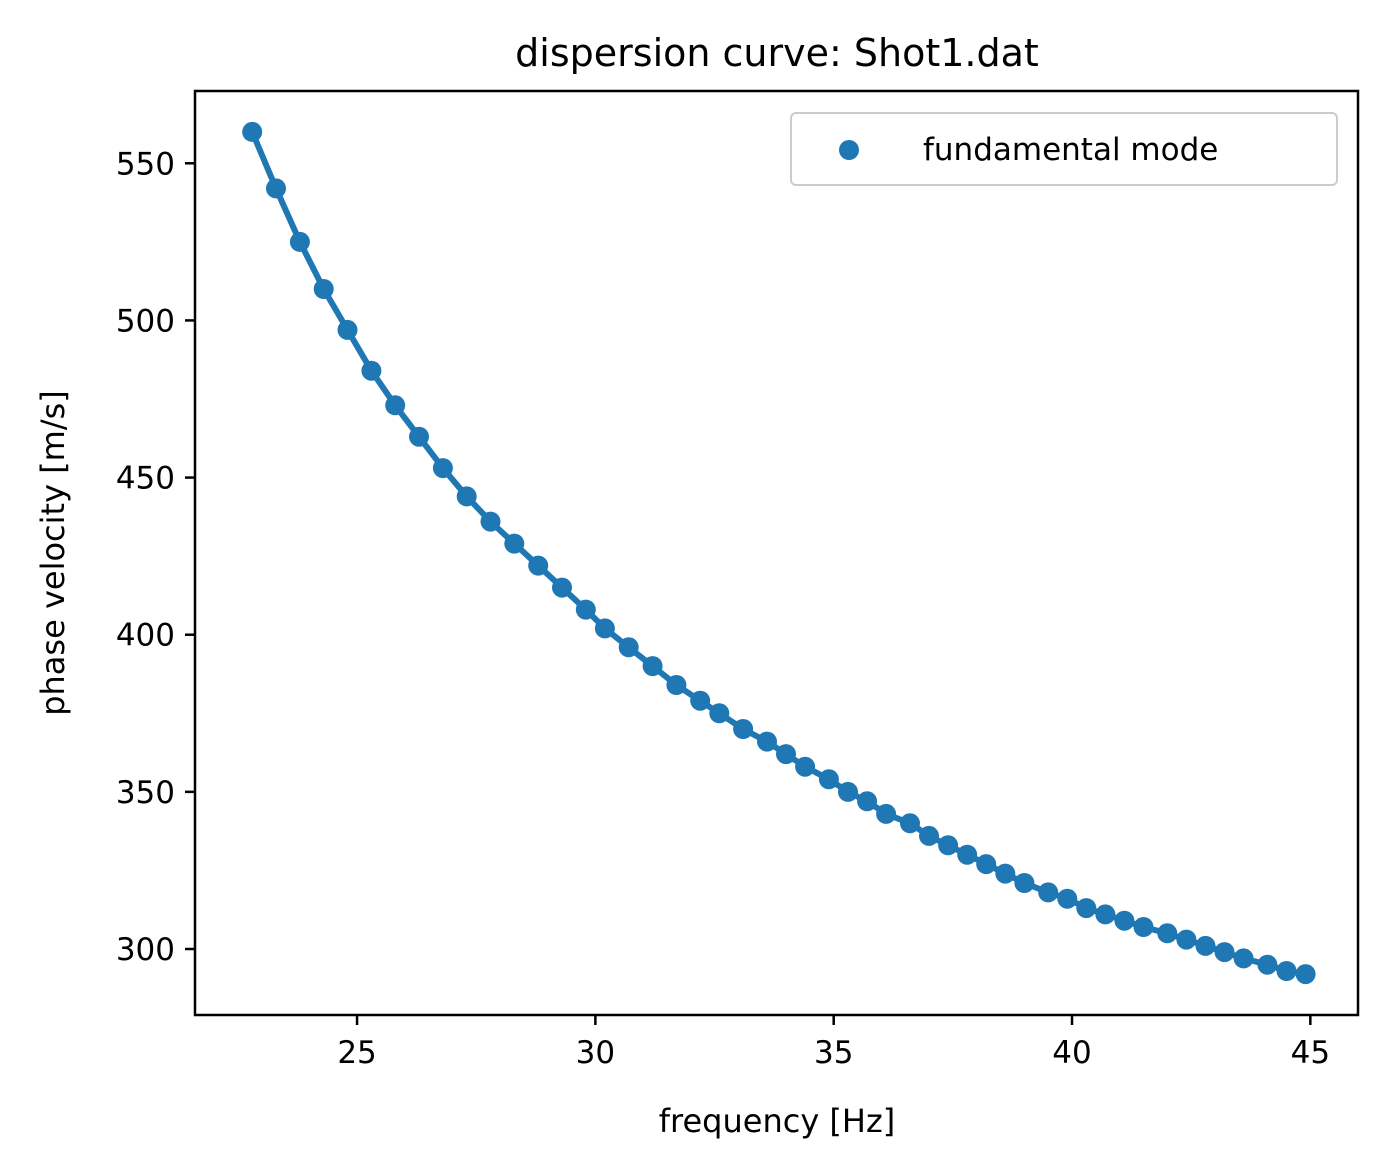 This screenshot has height=1172, width=1387. I want to click on chart-title: dispersion curve: Shot1.dat, so click(777, 53).